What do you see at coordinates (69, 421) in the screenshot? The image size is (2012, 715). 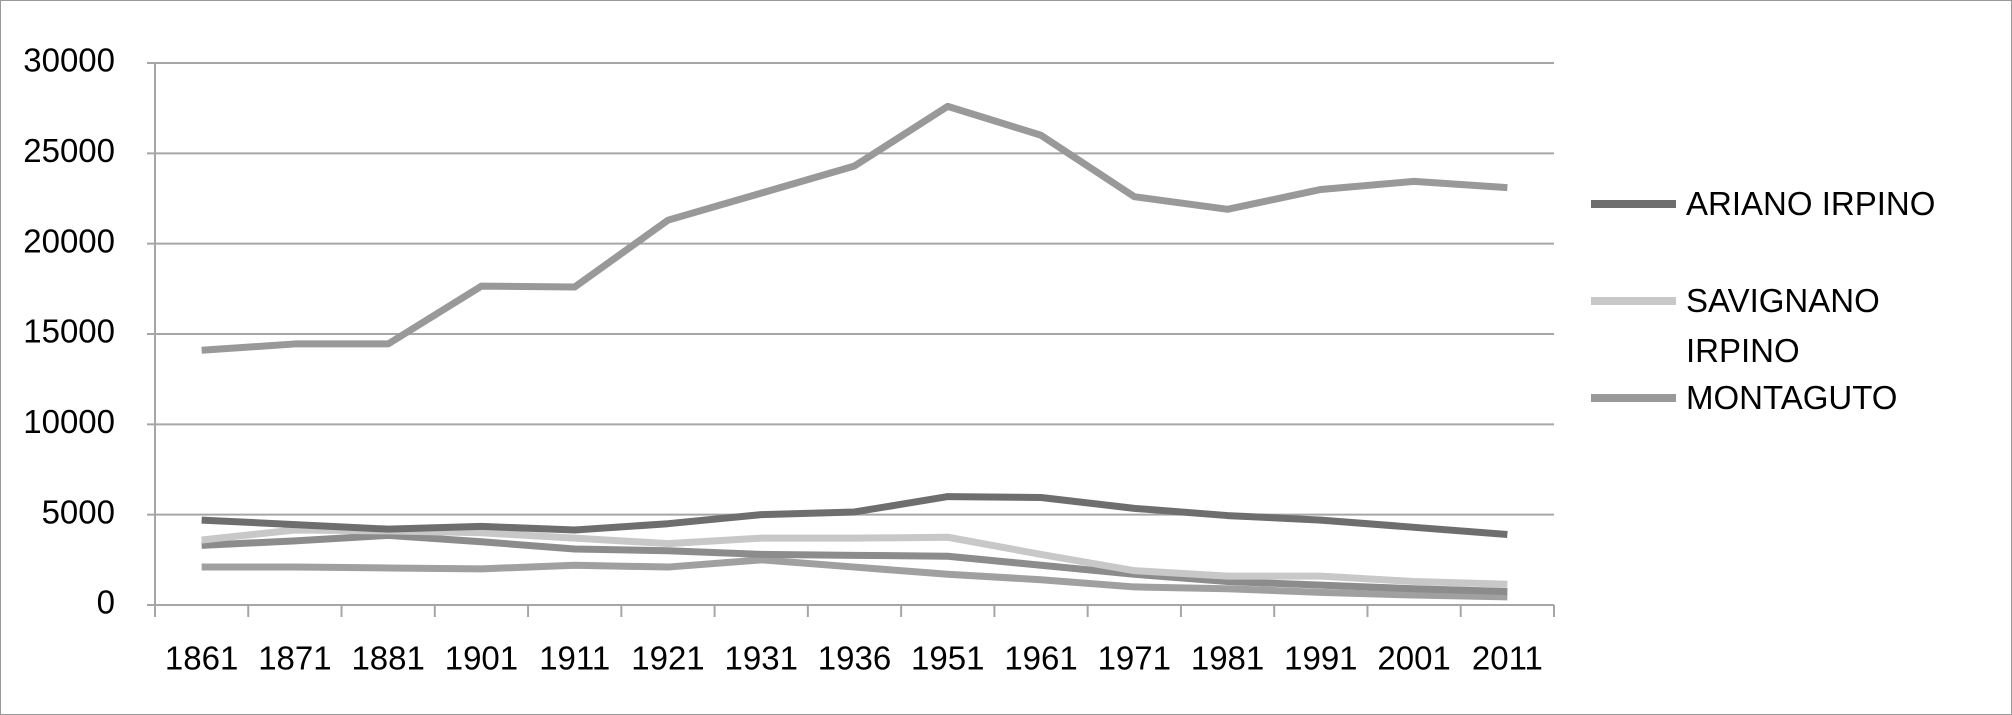 I see `y-tick-label: 10000` at bounding box center [69, 421].